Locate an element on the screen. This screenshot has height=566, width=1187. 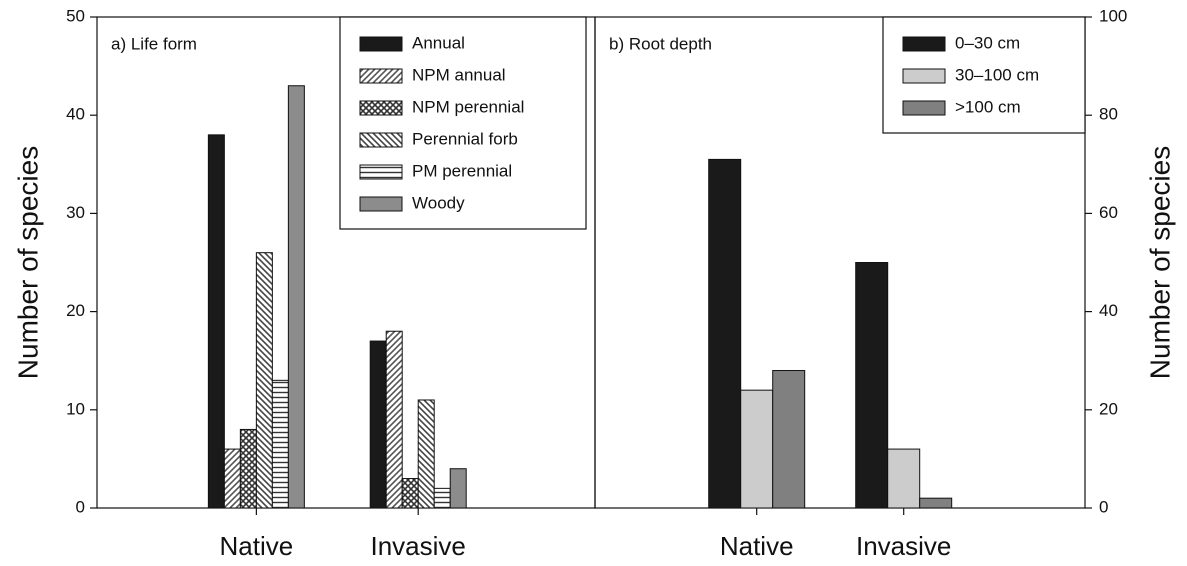
legend-label: 30–100 cm is located at coordinates (997, 74).